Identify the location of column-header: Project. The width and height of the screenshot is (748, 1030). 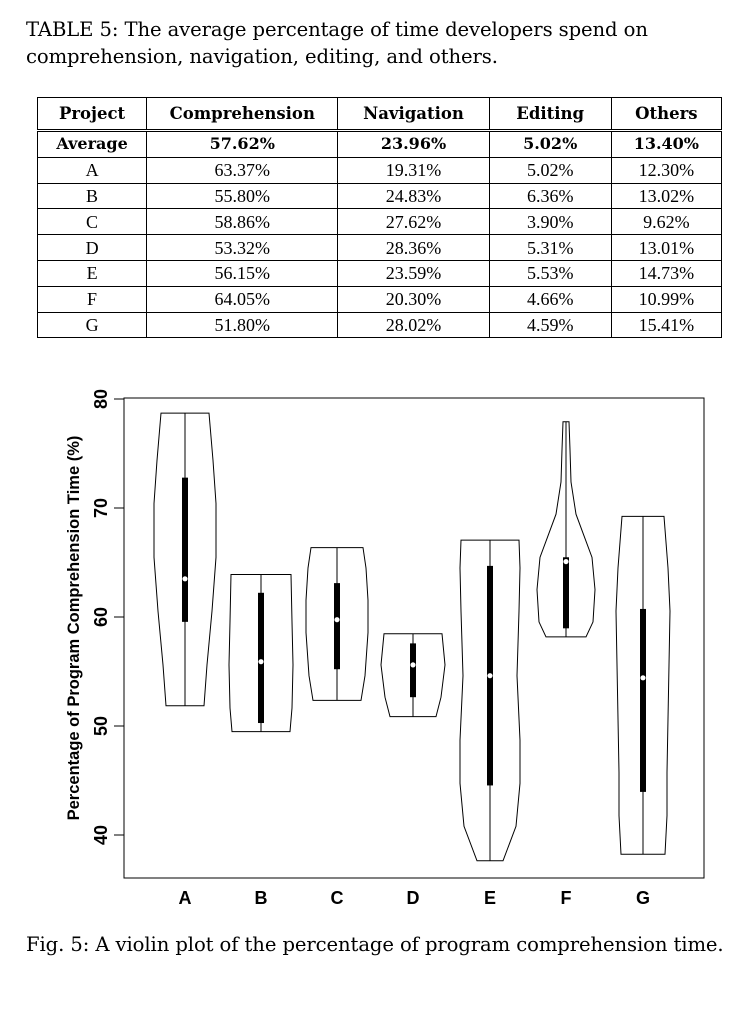
(92, 114).